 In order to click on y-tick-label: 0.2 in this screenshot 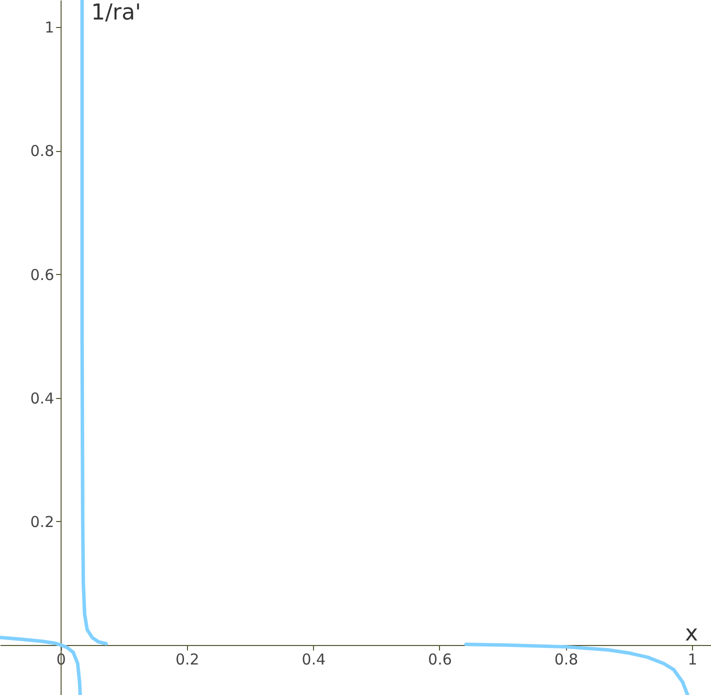, I will do `click(42, 521)`.